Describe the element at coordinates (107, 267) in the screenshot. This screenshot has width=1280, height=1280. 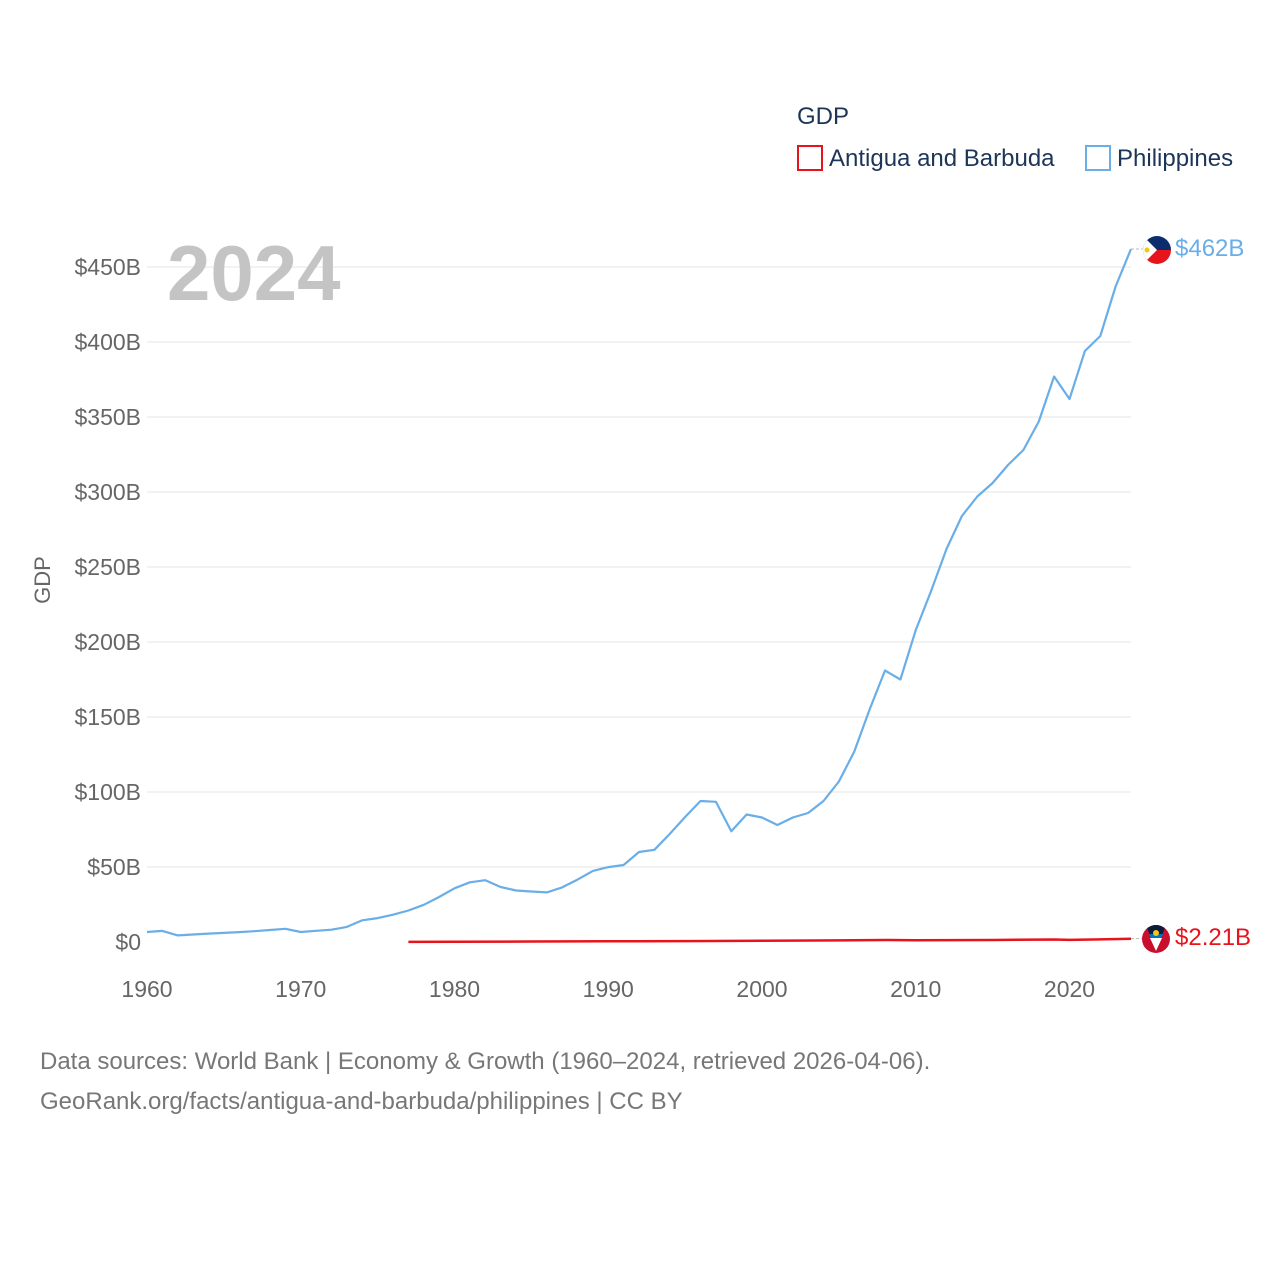
I see `y-tick-label: $450B` at that location.